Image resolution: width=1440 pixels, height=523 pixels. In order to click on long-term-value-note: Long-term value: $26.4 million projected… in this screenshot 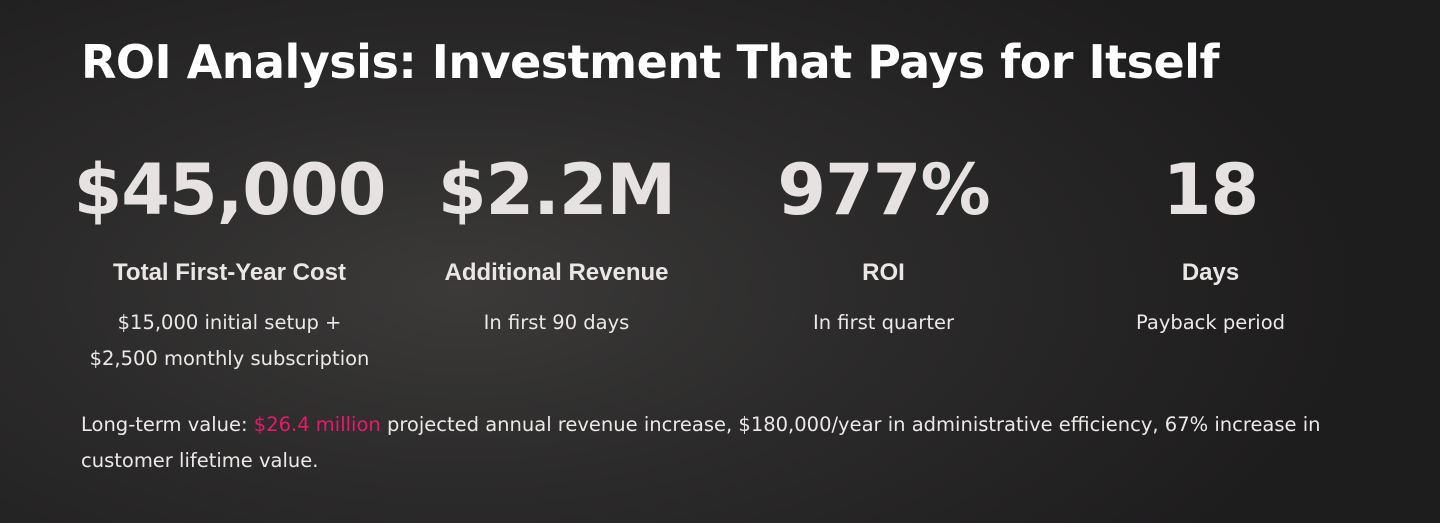, I will do `click(726, 443)`.